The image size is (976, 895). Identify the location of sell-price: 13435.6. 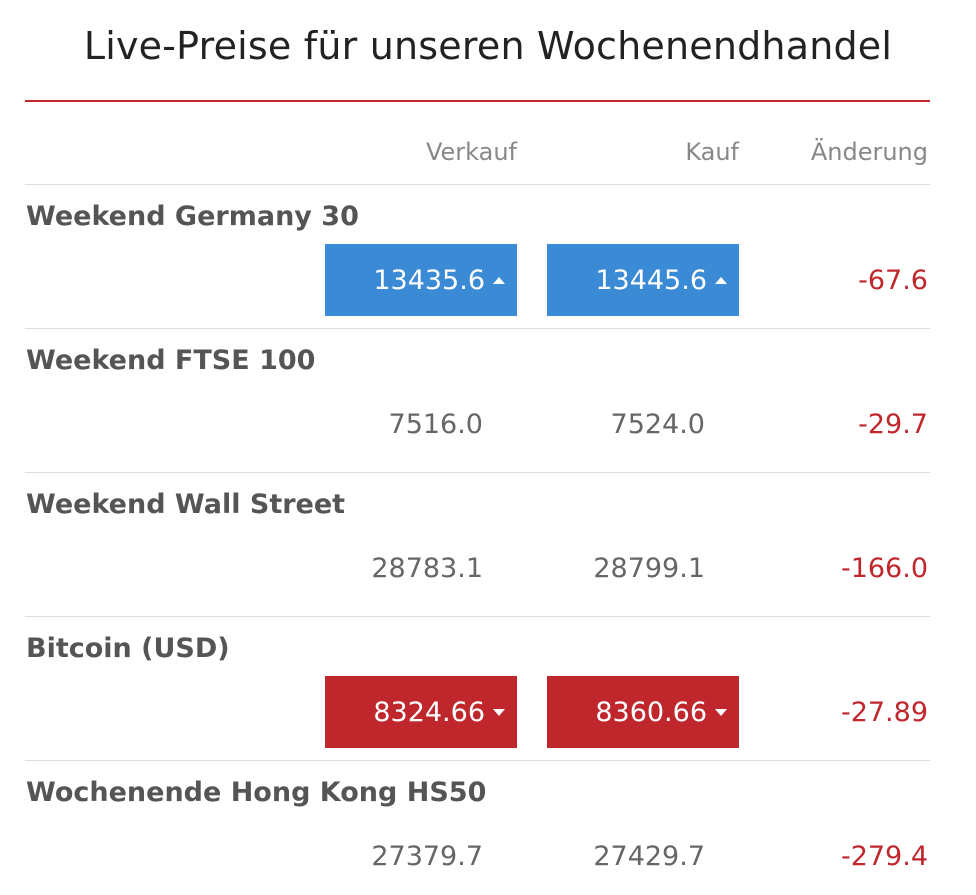
(421, 280).